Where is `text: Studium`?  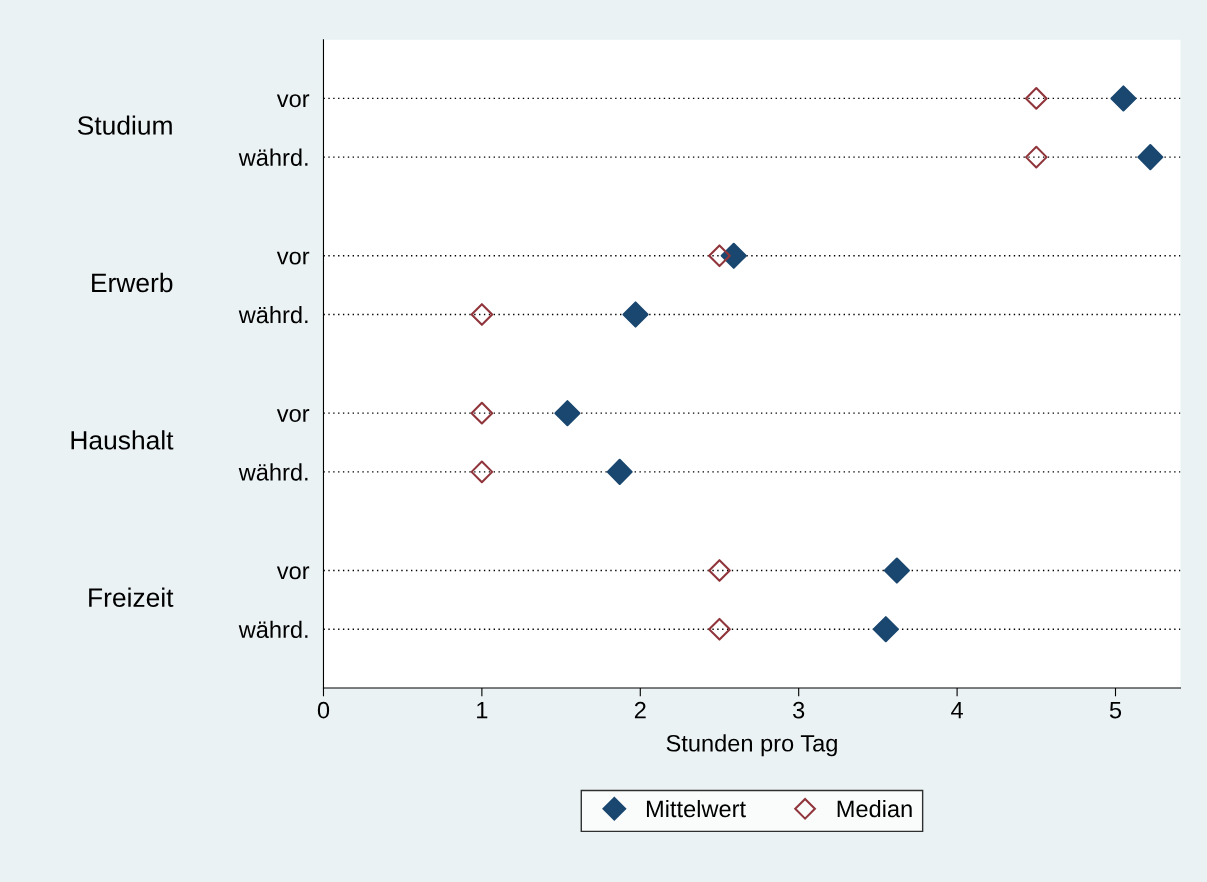
text: Studium is located at coordinates (124, 125).